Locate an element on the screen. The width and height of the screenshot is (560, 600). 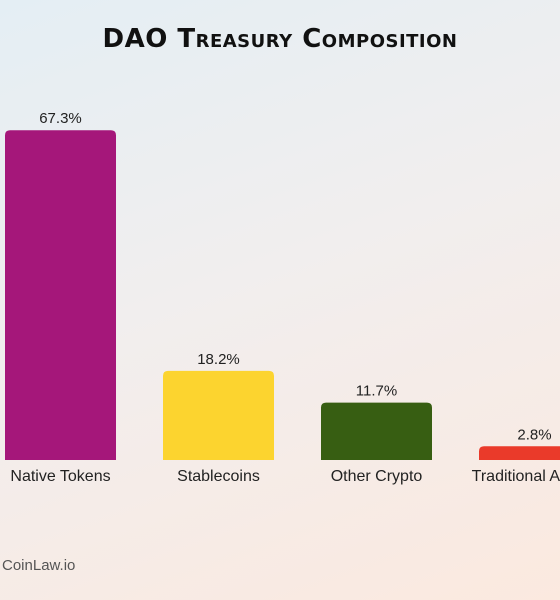
bar-other-crypto is located at coordinates (376, 431).